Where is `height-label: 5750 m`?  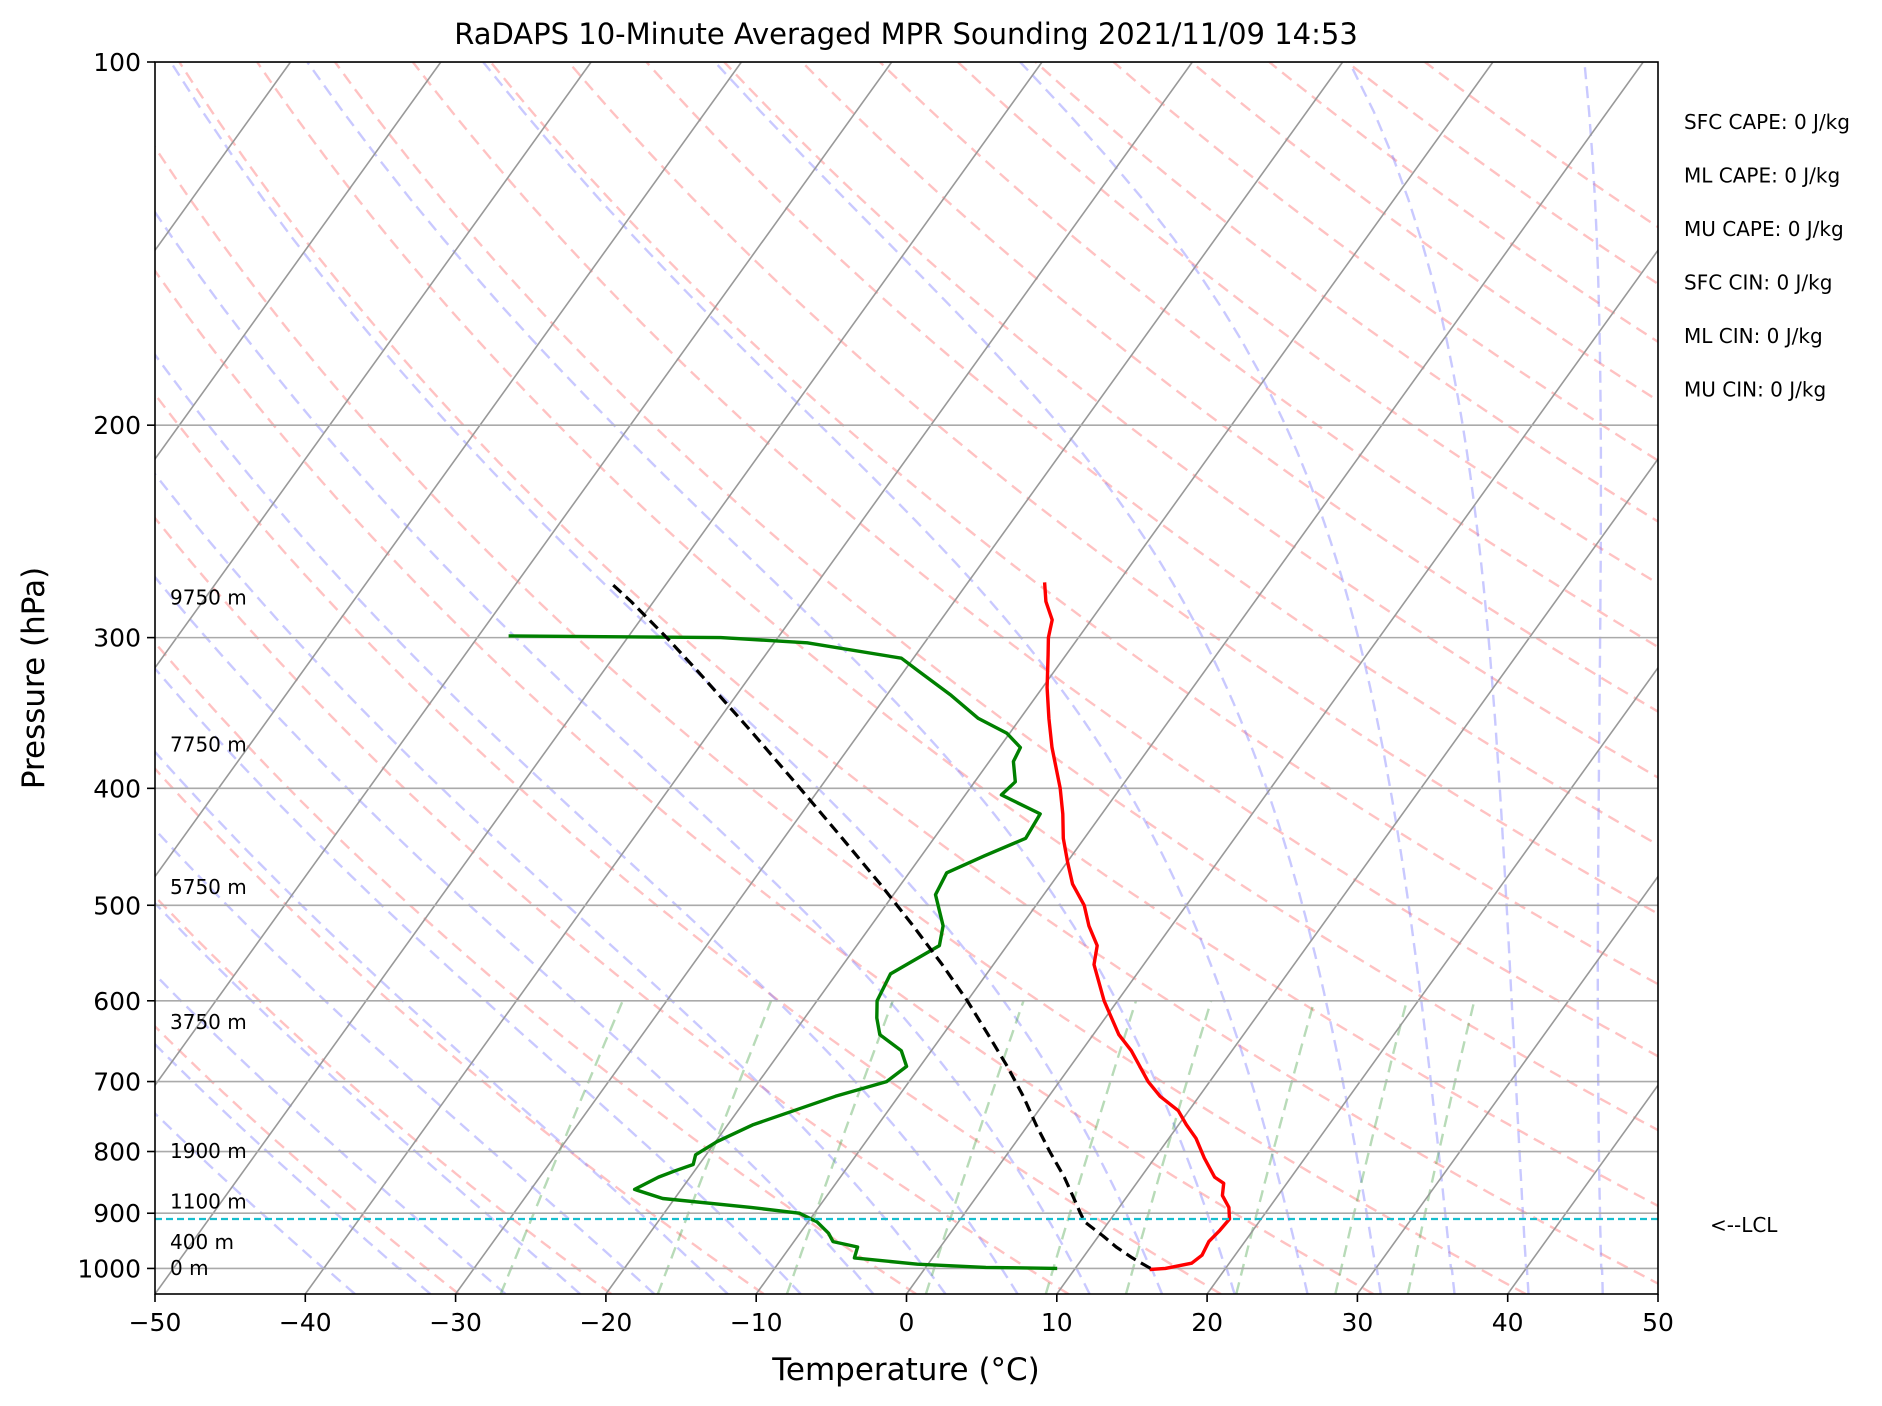
height-label: 5750 m is located at coordinates (208, 887).